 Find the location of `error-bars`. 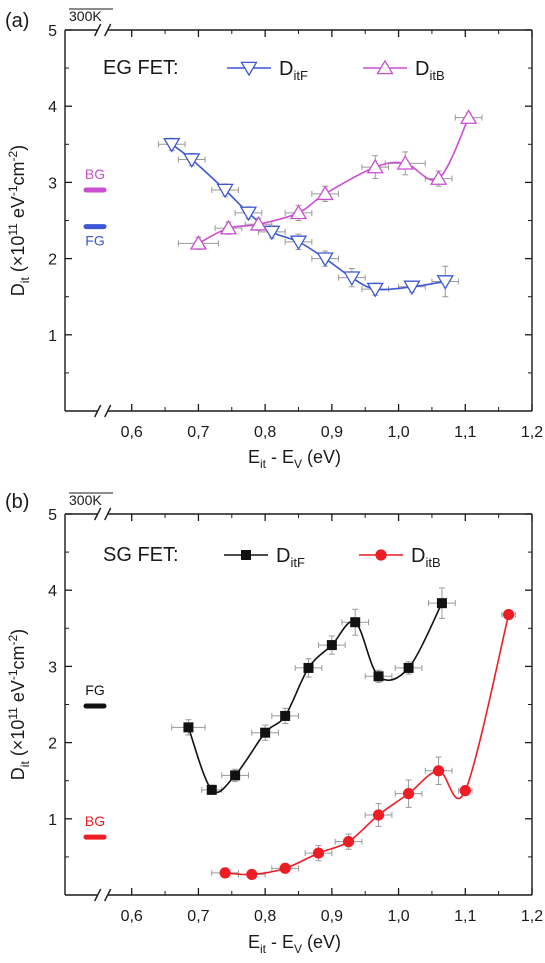

error-bars is located at coordinates (313, 691).